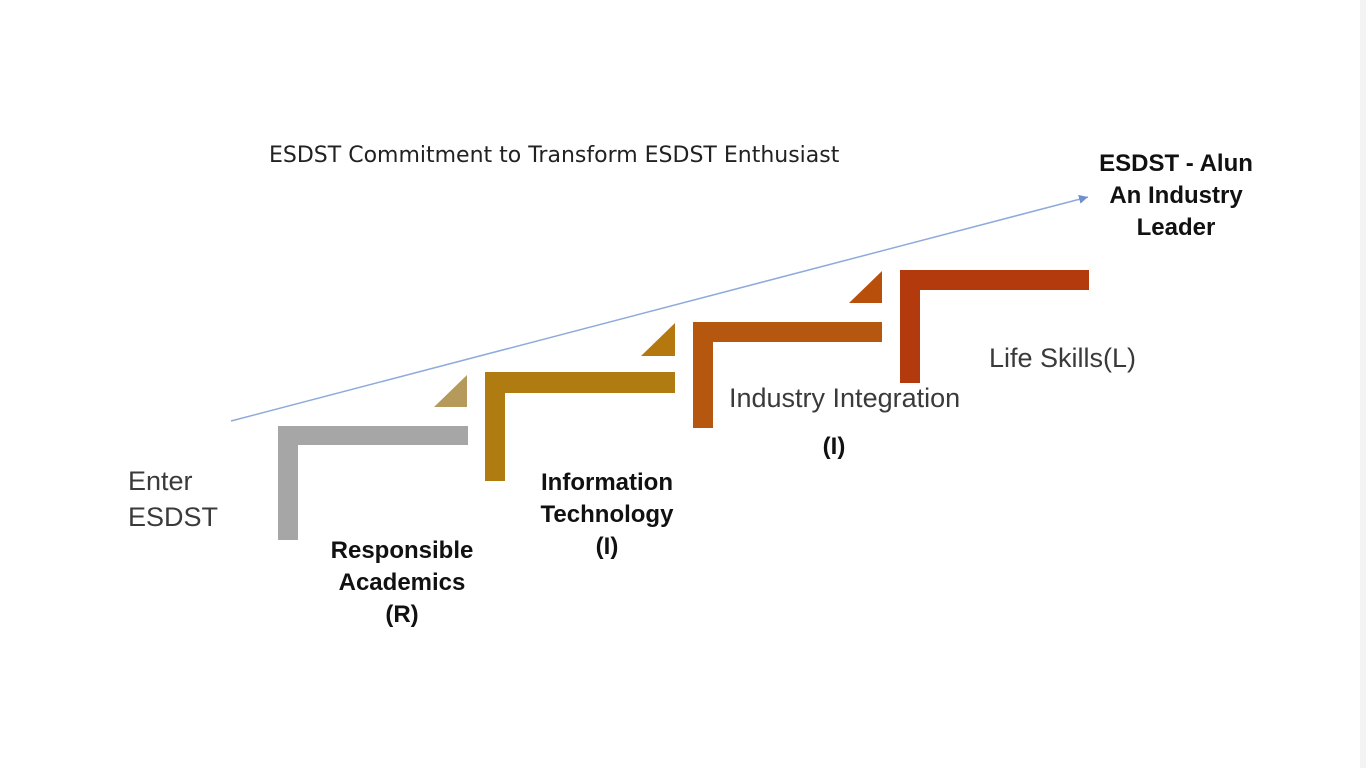  What do you see at coordinates (658, 339) in the screenshot?
I see `step-2-triangle` at bounding box center [658, 339].